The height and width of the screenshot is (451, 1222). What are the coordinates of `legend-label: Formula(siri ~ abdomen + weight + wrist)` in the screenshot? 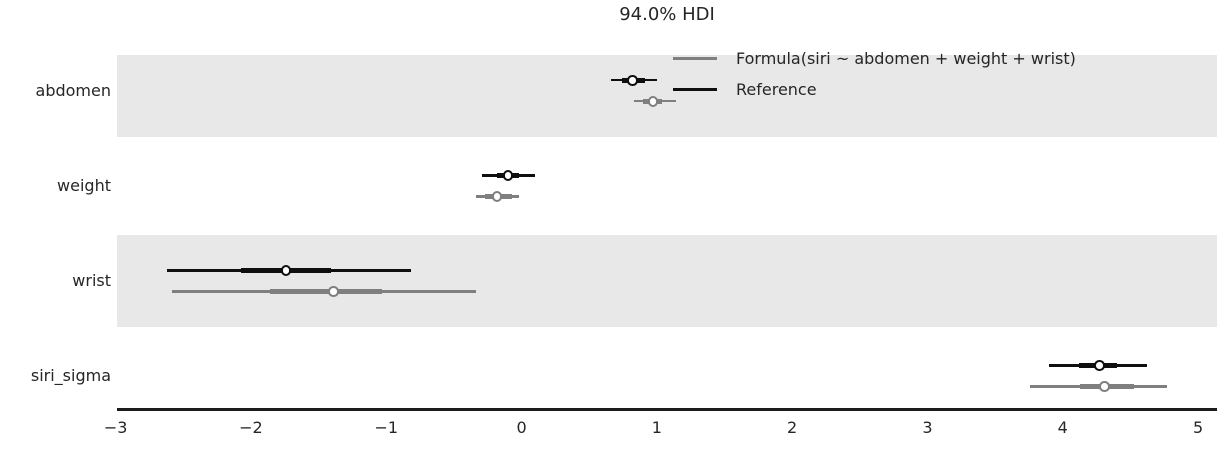 It's located at (906, 58).